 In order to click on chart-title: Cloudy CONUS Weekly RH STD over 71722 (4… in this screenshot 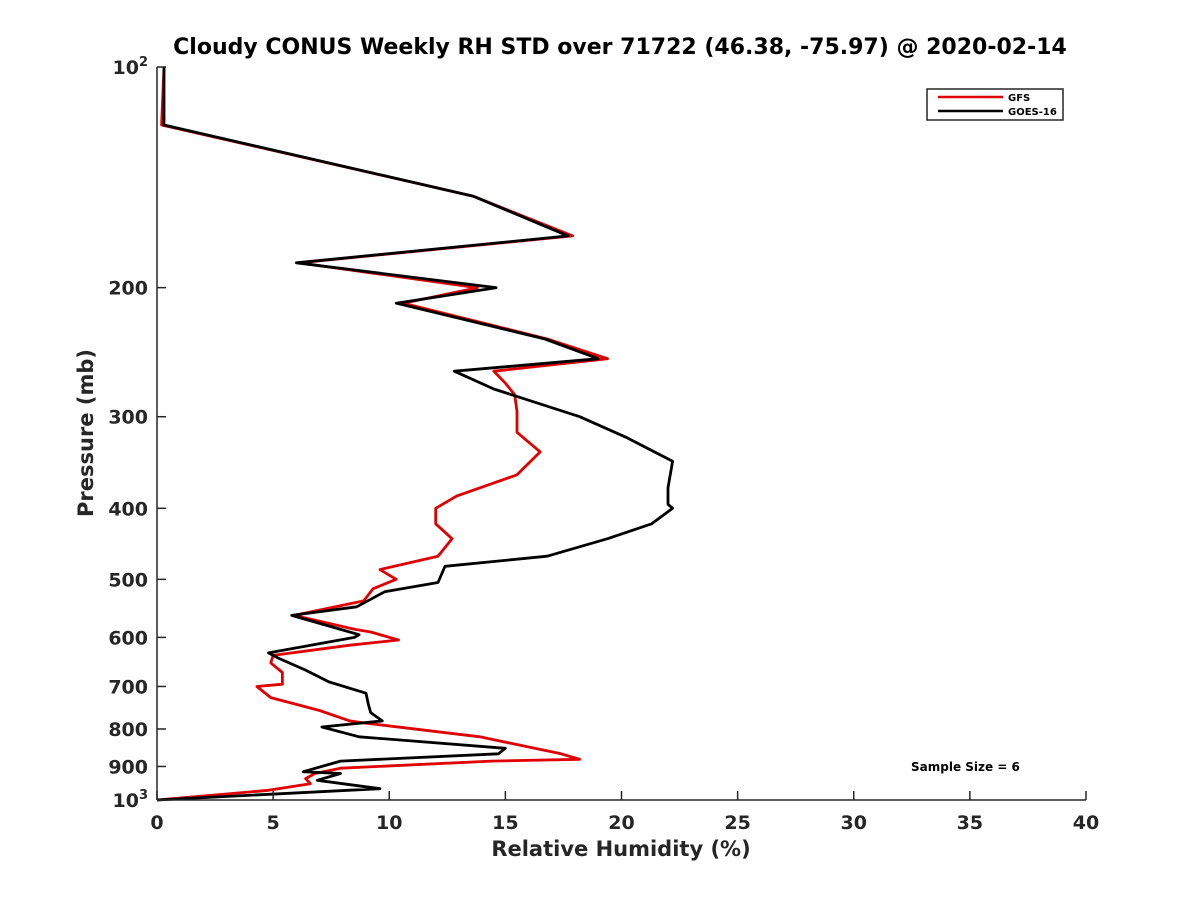, I will do `click(620, 47)`.